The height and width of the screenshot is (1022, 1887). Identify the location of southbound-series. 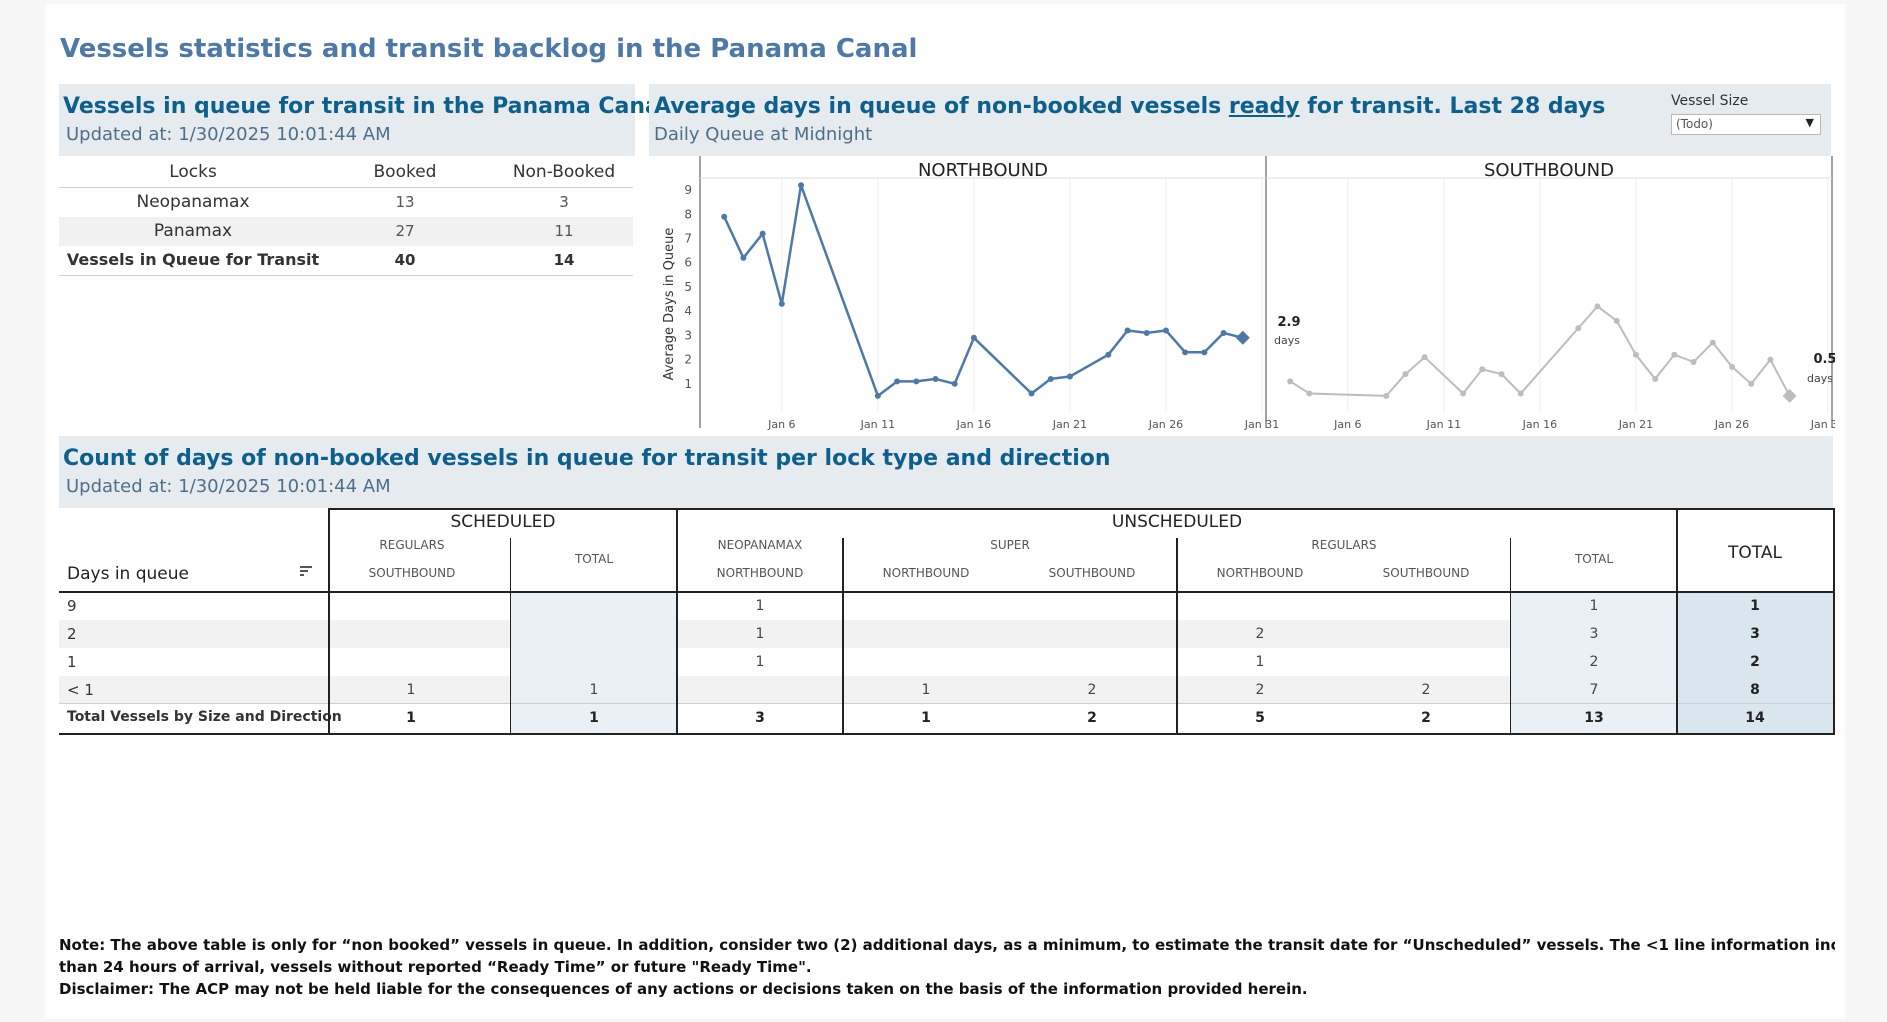
(1542, 353).